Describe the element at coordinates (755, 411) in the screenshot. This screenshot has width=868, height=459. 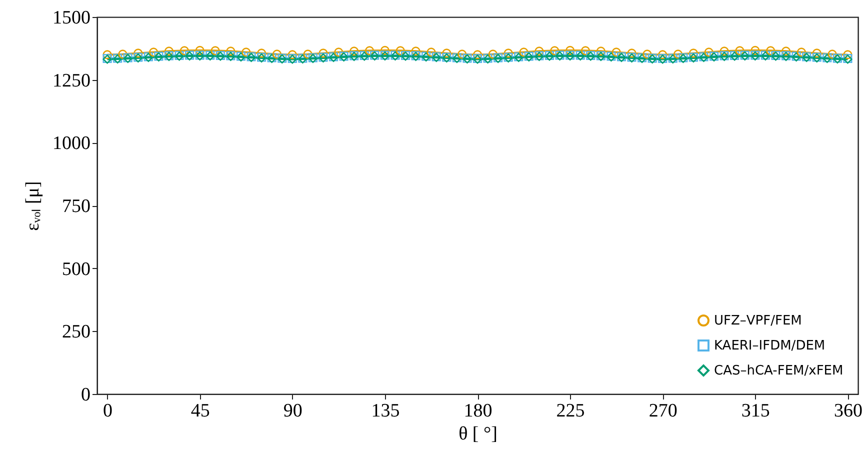
I see `x-tick-label: 315` at that location.